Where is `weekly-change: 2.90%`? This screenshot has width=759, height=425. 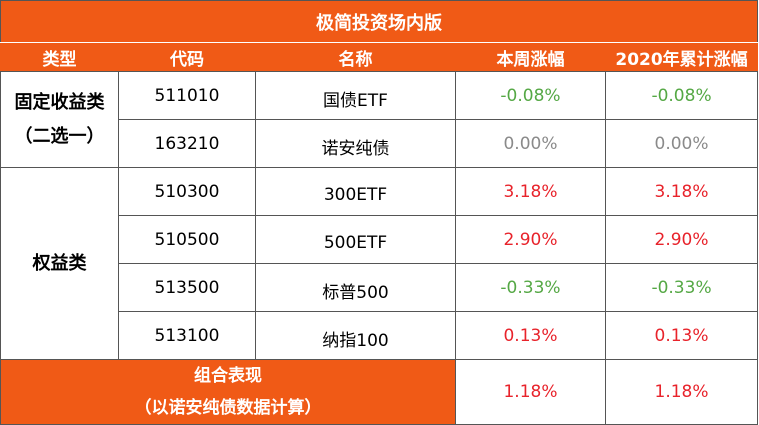 weekly-change: 2.90% is located at coordinates (530, 239).